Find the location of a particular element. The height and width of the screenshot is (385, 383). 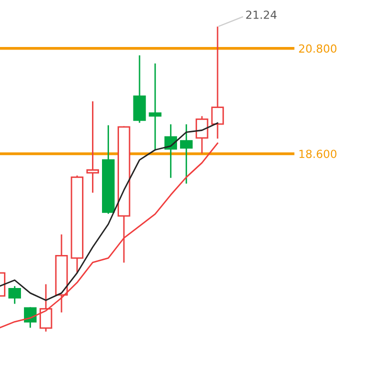

y-tick-label: 18.600 is located at coordinates (318, 154).